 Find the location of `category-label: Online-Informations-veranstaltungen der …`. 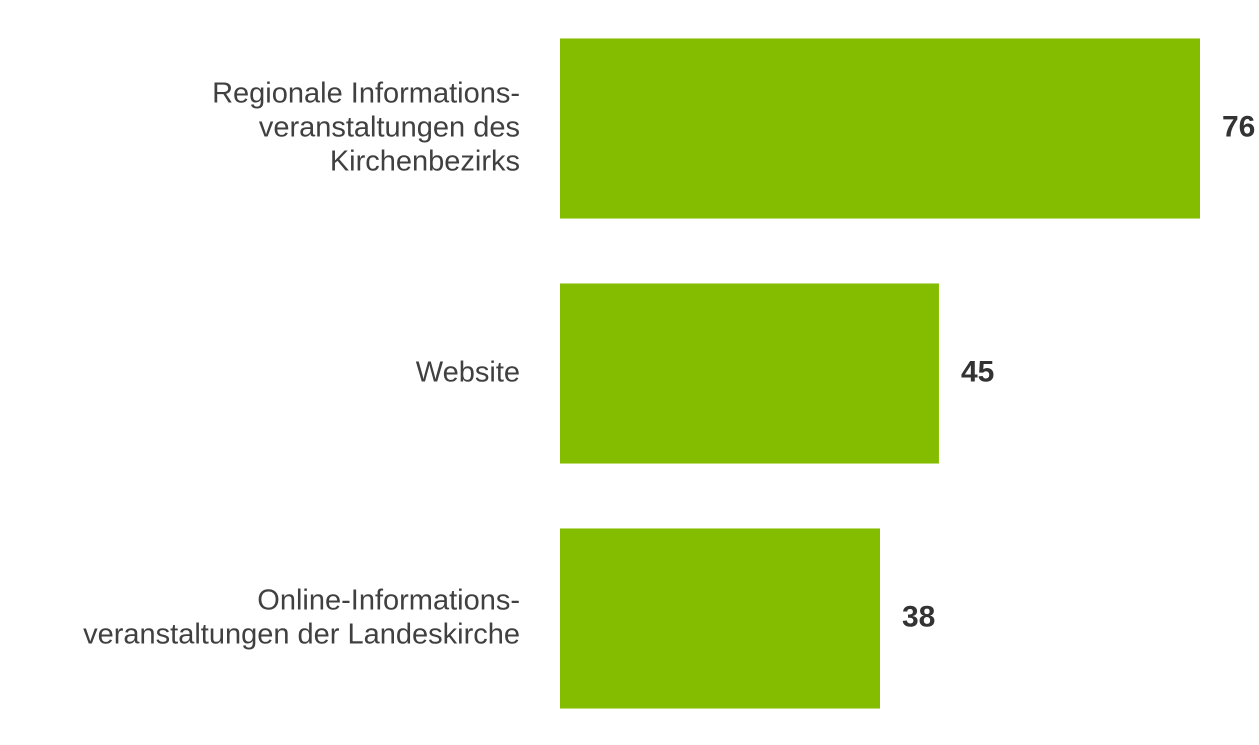

category-label: Online-Informations-veranstaltungen der … is located at coordinates (301, 617).